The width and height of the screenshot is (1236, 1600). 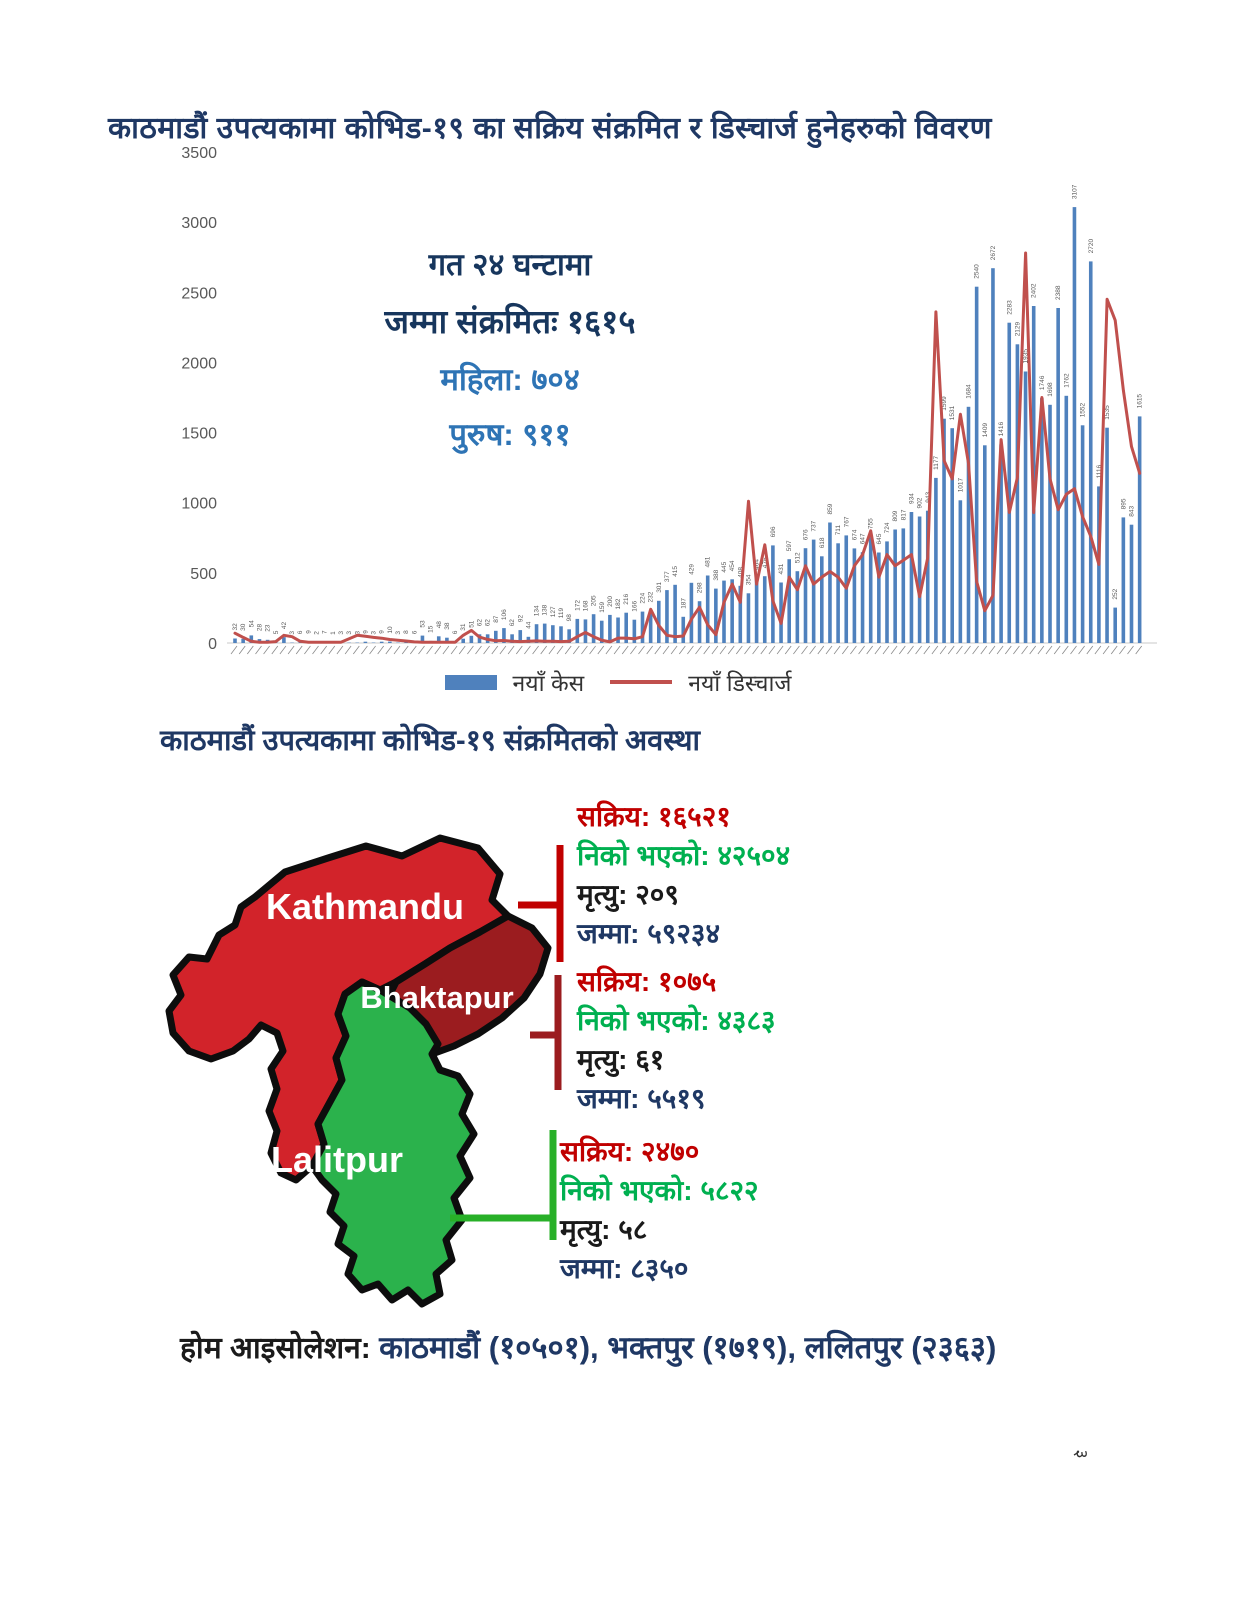 What do you see at coordinates (364, 1071) in the screenshot?
I see `kathmandu-valley-map: Kathmandu Bhaktapur Lalitpur` at bounding box center [364, 1071].